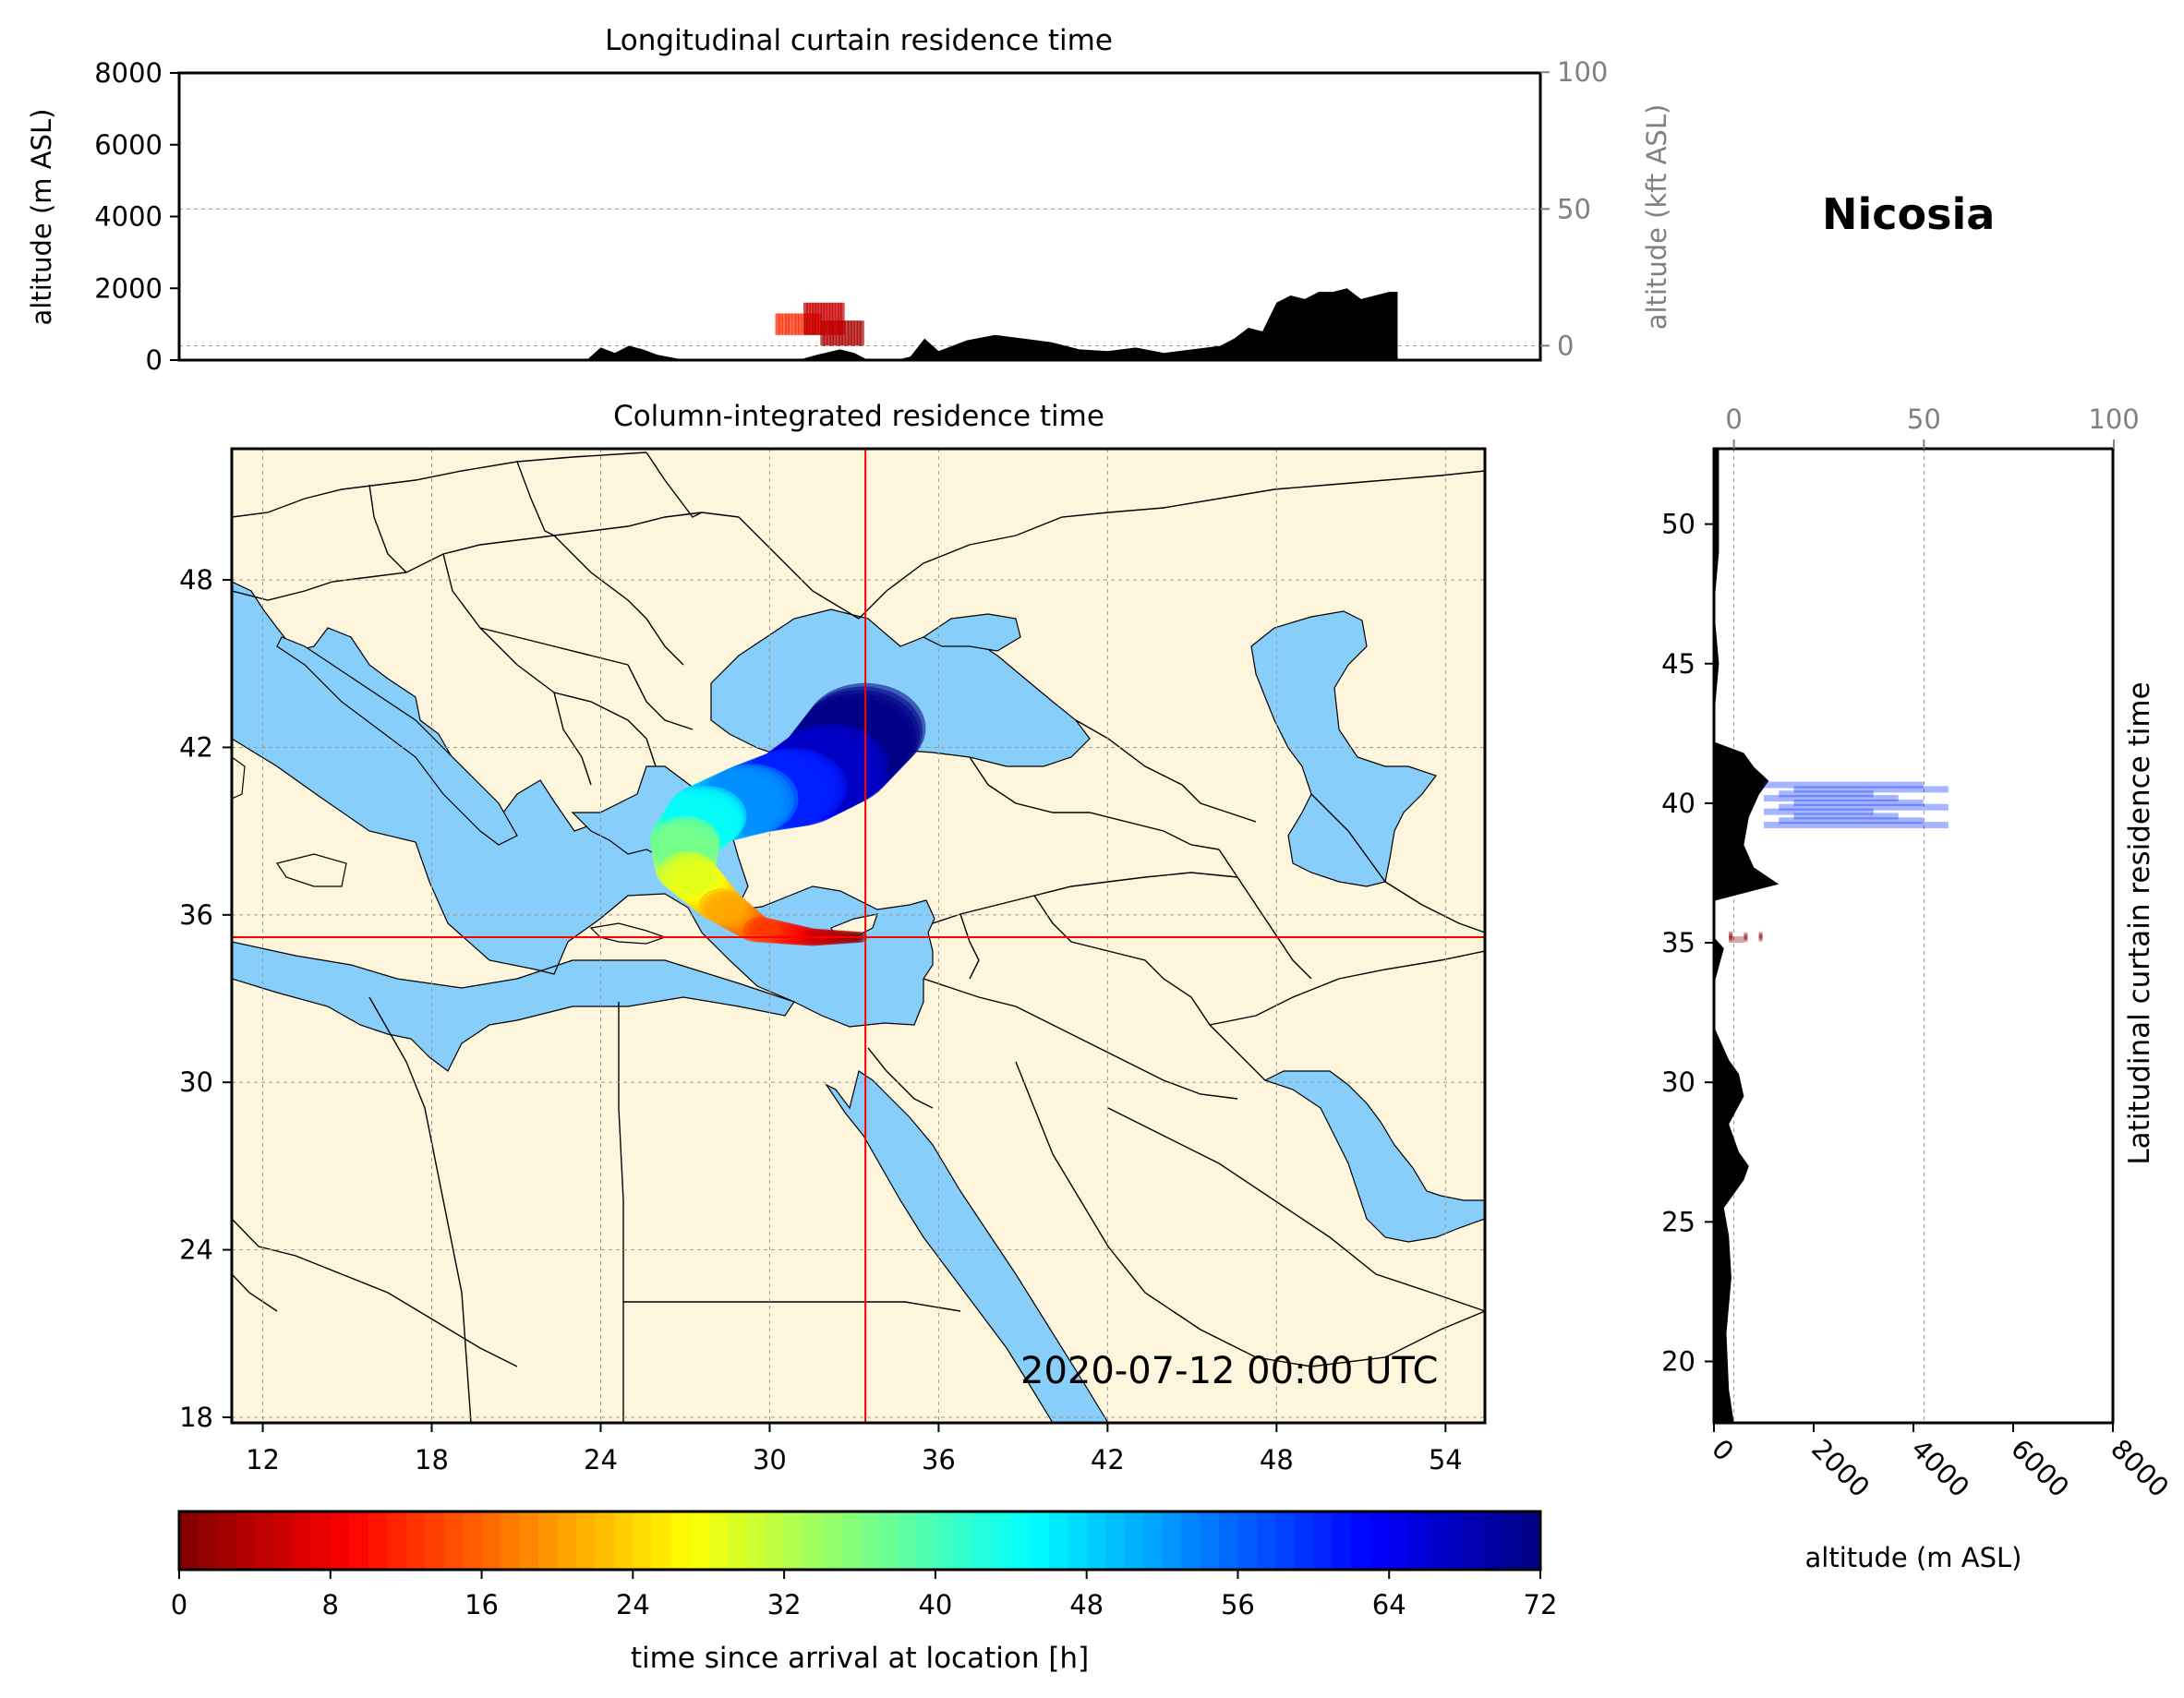 The height and width of the screenshot is (1698, 2184). What do you see at coordinates (1678, 524) in the screenshot?
I see `side-y-tick-label: 50` at bounding box center [1678, 524].